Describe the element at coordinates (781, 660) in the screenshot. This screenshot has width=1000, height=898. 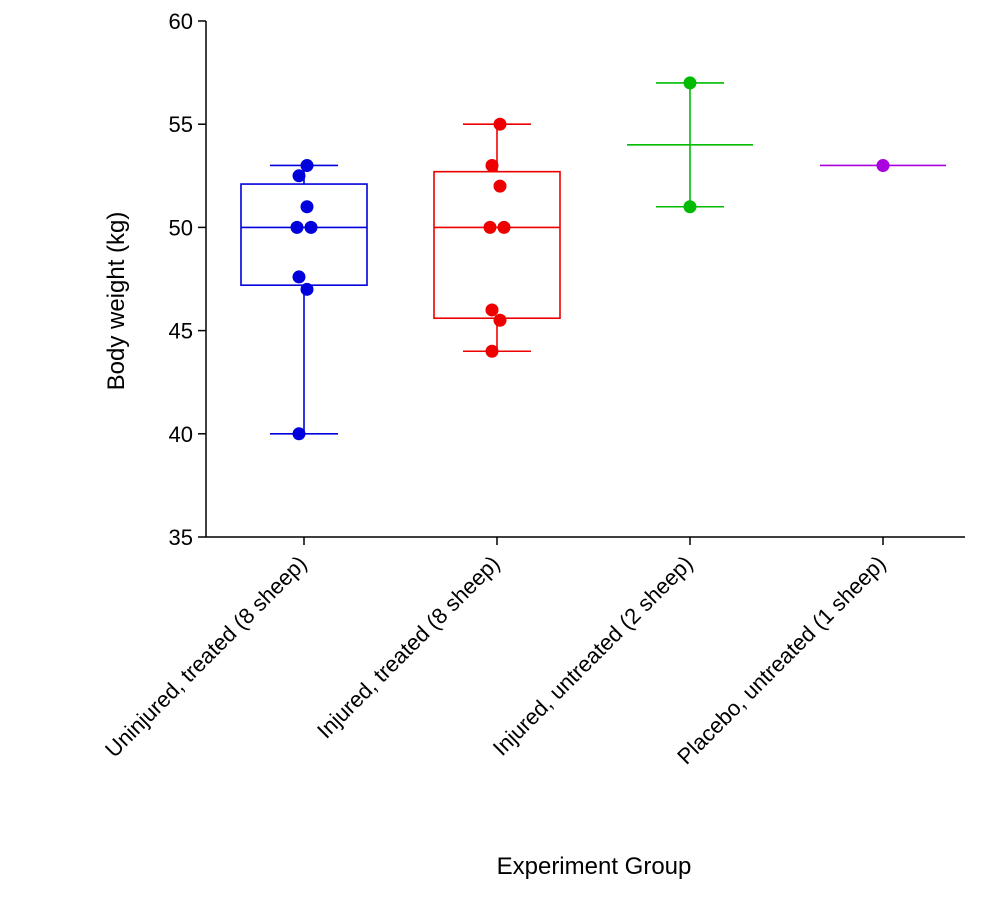
I see `x-category-label: Placebo, untreated (1 sheep)` at that location.